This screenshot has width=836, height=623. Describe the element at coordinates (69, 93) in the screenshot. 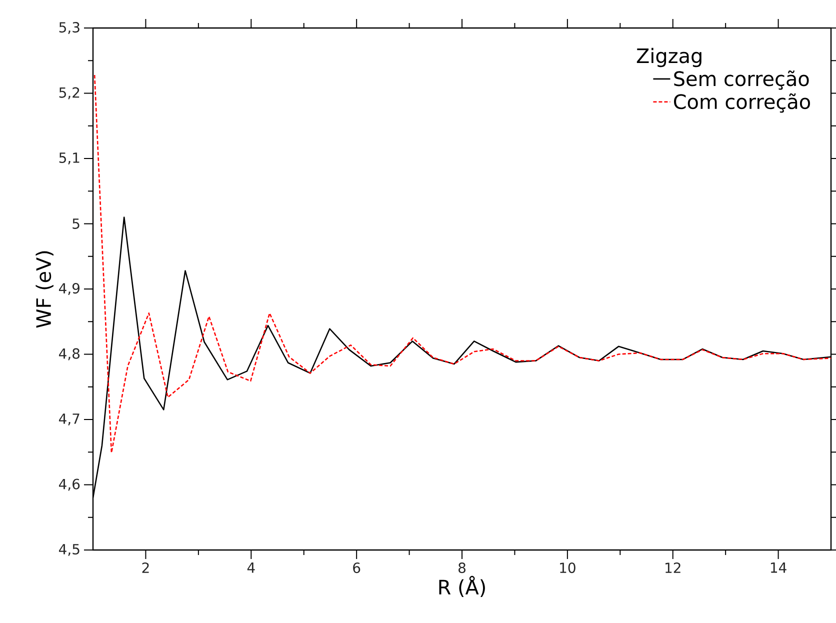

I see `y-tick-label: 5,2` at that location.